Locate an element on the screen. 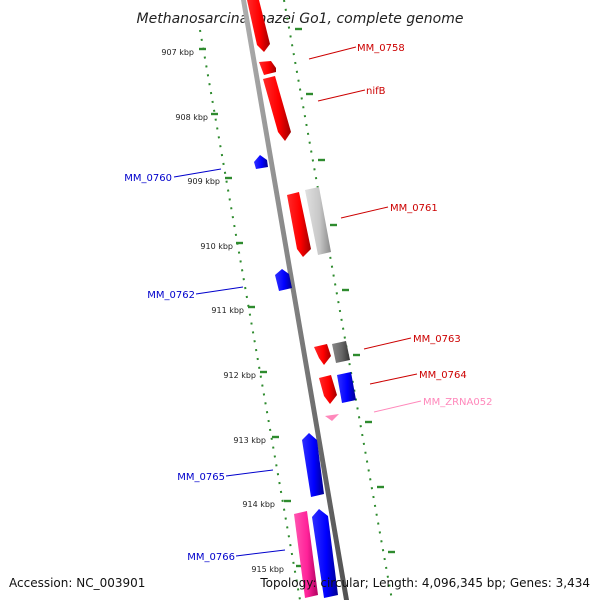 This screenshot has width=600, height=600. label-MM_0763: MM_0763 is located at coordinates (412, 342).